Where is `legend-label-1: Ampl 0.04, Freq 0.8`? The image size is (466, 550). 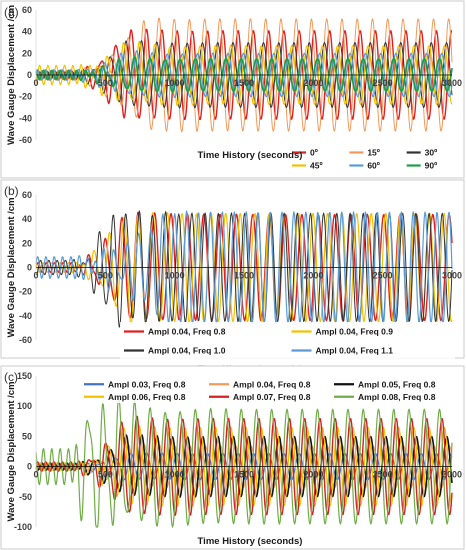
legend-label-1: Ampl 0.04, Freq 0.8 is located at coordinates (187, 332).